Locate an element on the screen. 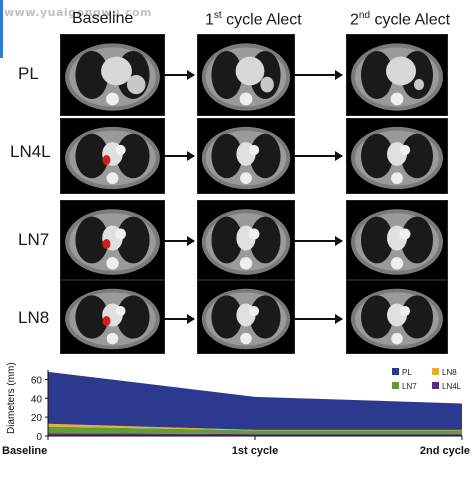 This screenshot has width=472, height=495. side-accent-bar is located at coordinates (1, 29).